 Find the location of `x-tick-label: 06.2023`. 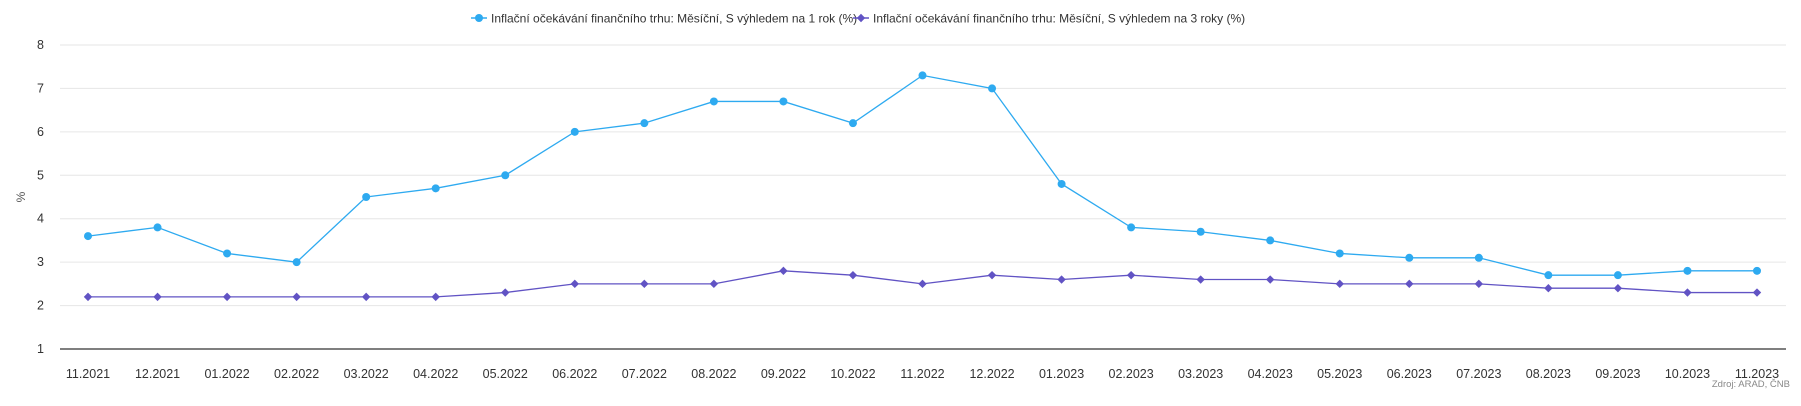

x-tick-label: 06.2023 is located at coordinates (1409, 374).